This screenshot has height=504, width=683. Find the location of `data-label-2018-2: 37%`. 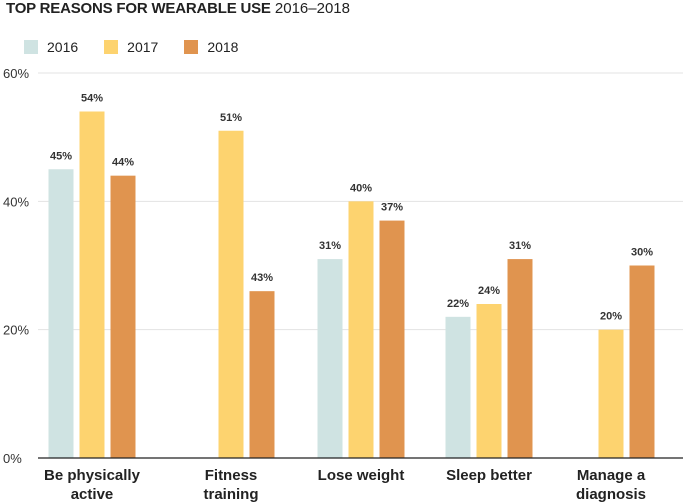

data-label-2018-2: 37% is located at coordinates (392, 208).